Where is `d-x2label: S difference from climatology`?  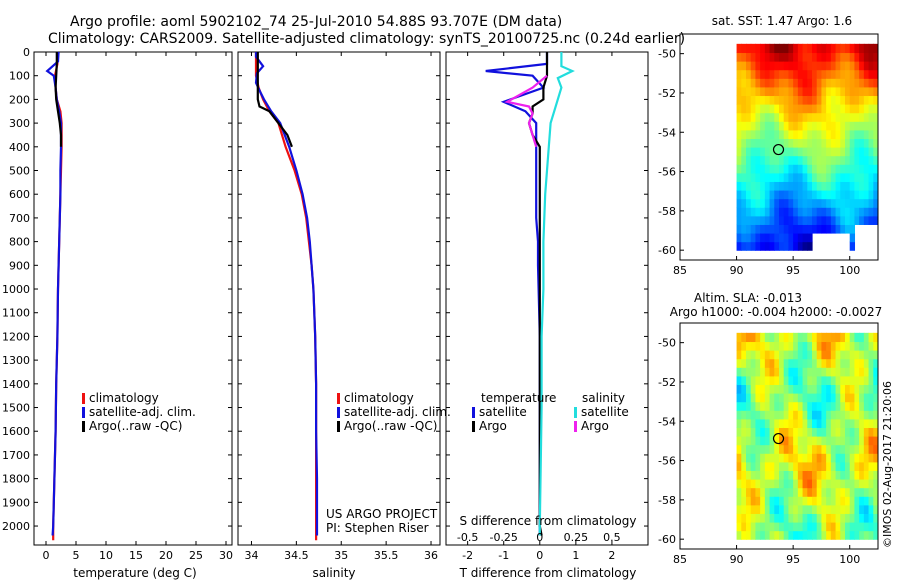
d-x2label: S difference from climatology is located at coordinates (548, 521).